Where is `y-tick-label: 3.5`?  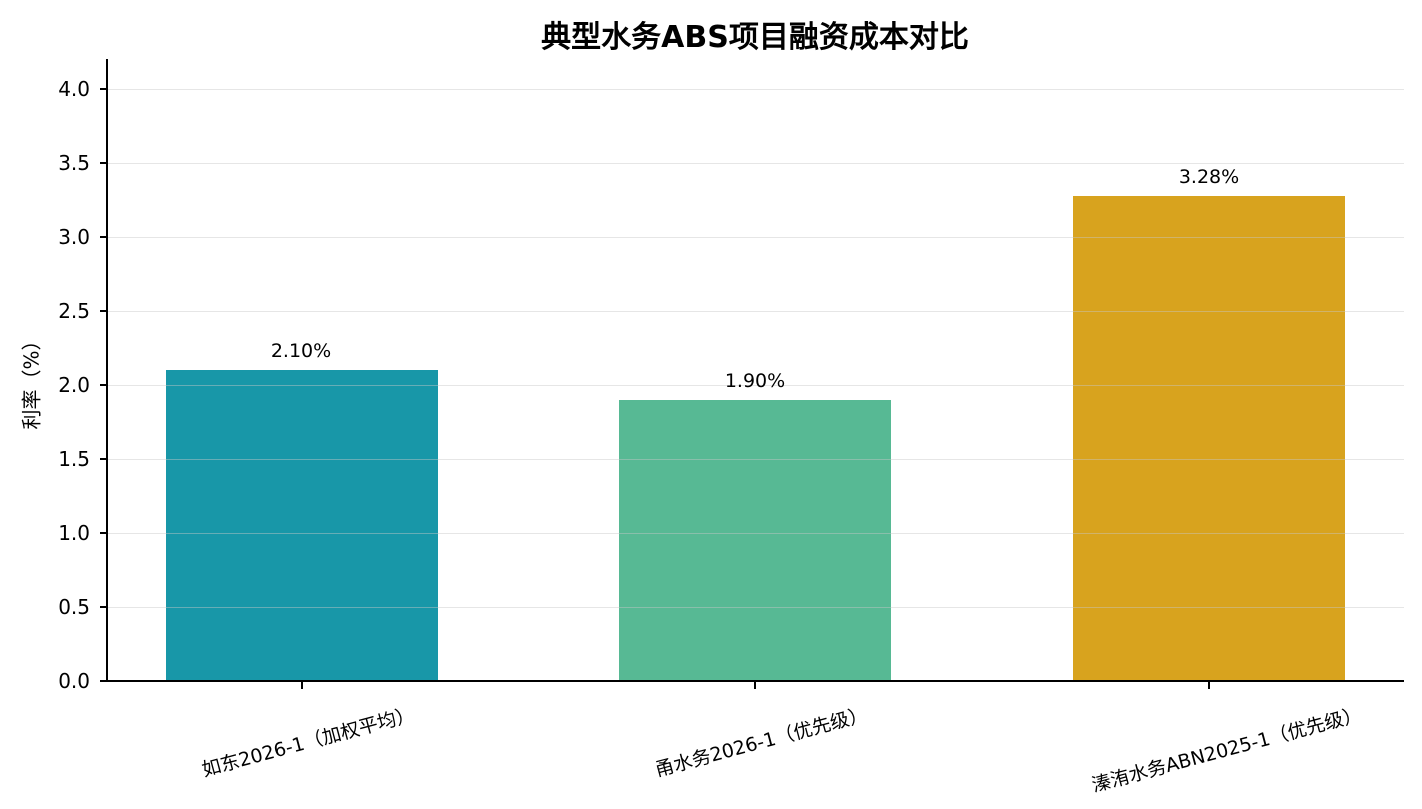 y-tick-label: 3.5 is located at coordinates (74, 163).